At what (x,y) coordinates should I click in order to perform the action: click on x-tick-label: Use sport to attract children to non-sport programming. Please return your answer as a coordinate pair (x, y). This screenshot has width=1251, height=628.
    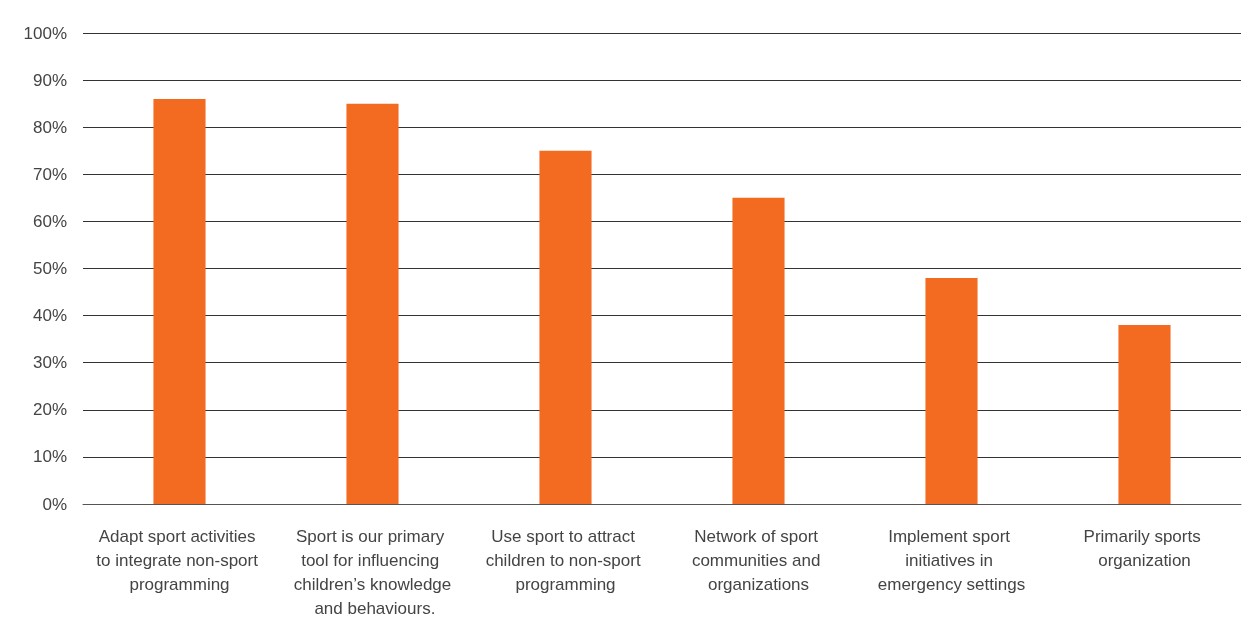
    Looking at the image, I should click on (565, 560).